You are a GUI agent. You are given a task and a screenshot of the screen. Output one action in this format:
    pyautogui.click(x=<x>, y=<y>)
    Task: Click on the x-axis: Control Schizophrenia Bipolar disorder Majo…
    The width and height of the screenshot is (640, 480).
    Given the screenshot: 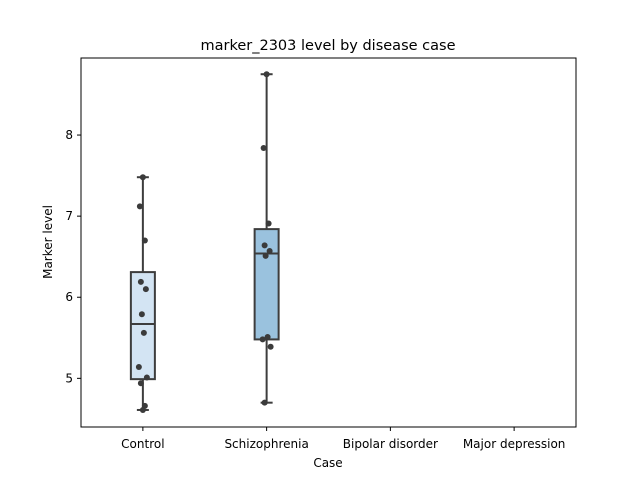 What is the action you would take?
    pyautogui.click(x=343, y=439)
    